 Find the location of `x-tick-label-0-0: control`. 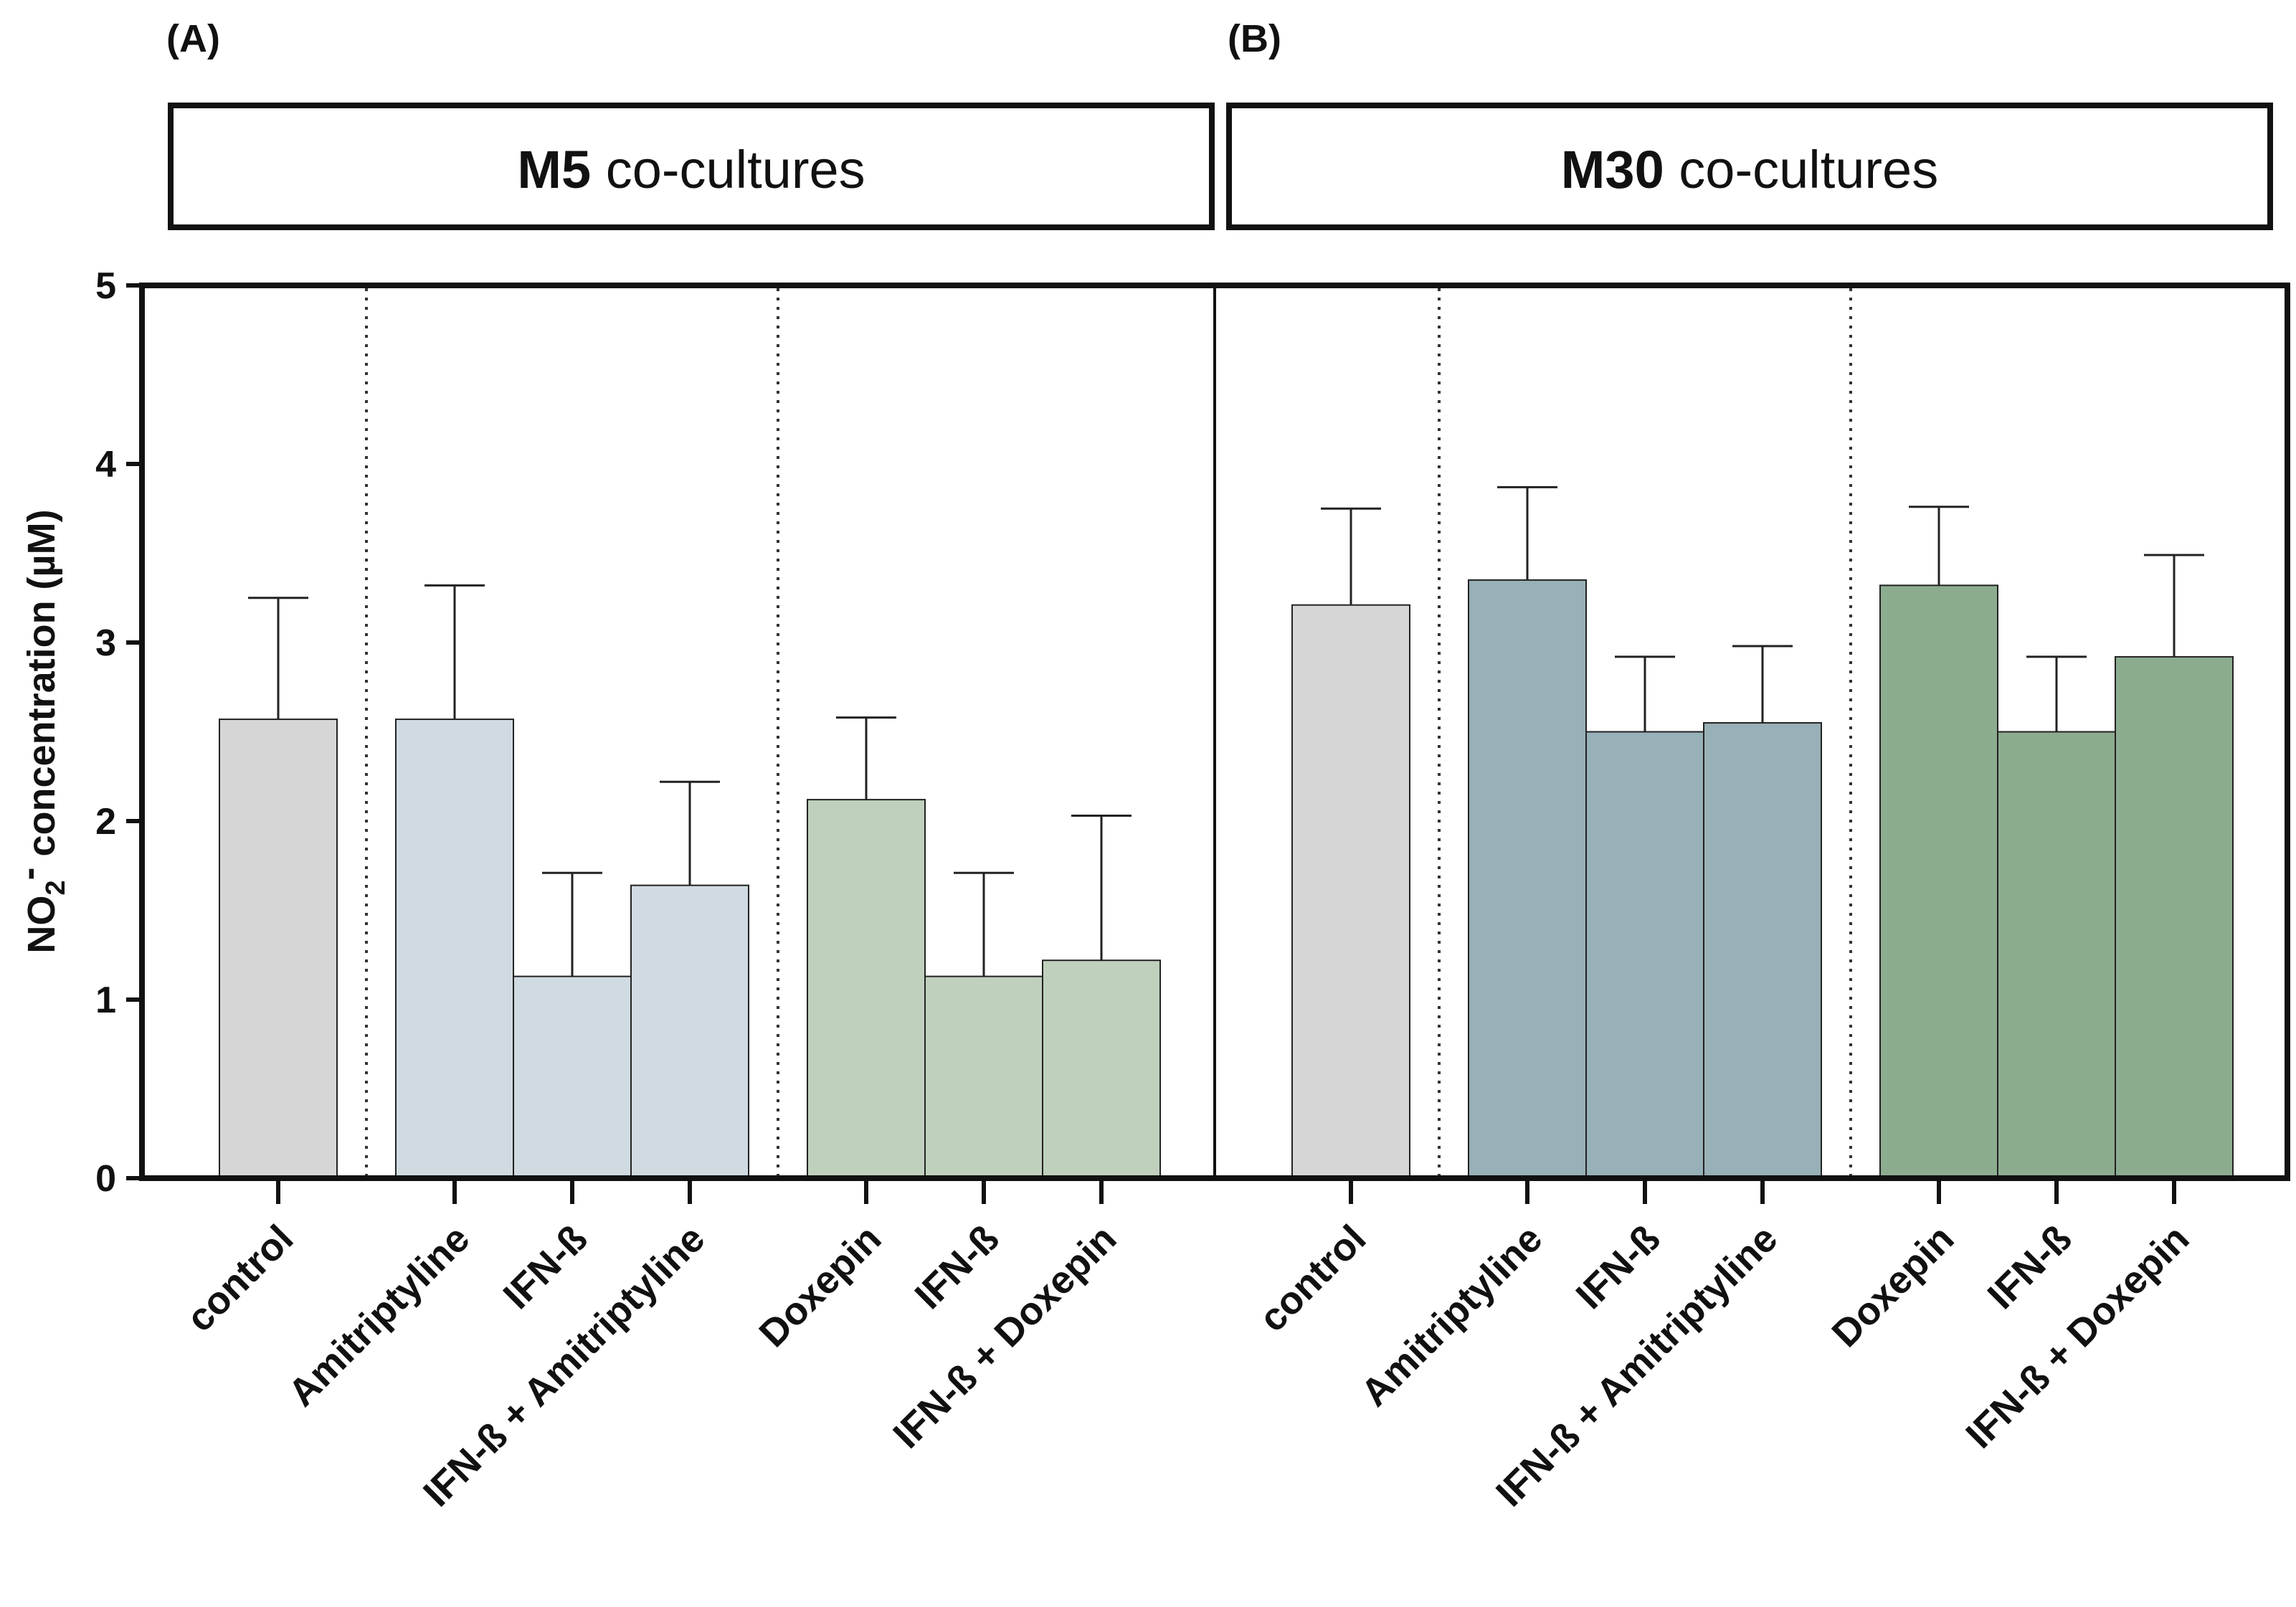

x-tick-label-0-0: control is located at coordinates (240, 1278).